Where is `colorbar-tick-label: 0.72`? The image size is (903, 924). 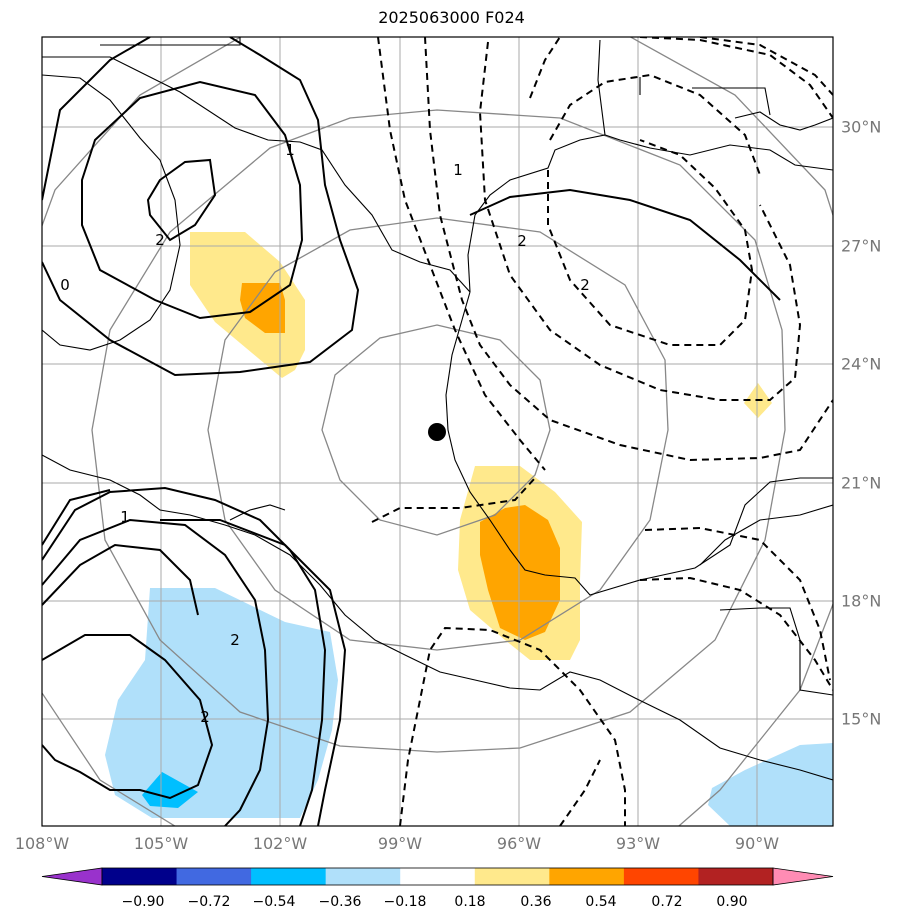 colorbar-tick-label: 0.72 is located at coordinates (667, 902).